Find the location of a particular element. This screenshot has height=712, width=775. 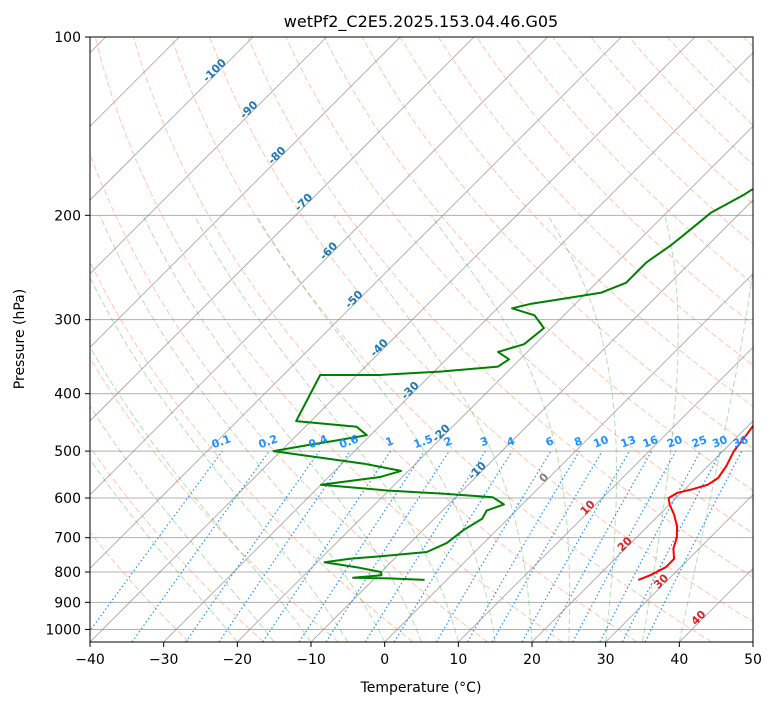

y-tick-label: 200 is located at coordinates (67, 216).